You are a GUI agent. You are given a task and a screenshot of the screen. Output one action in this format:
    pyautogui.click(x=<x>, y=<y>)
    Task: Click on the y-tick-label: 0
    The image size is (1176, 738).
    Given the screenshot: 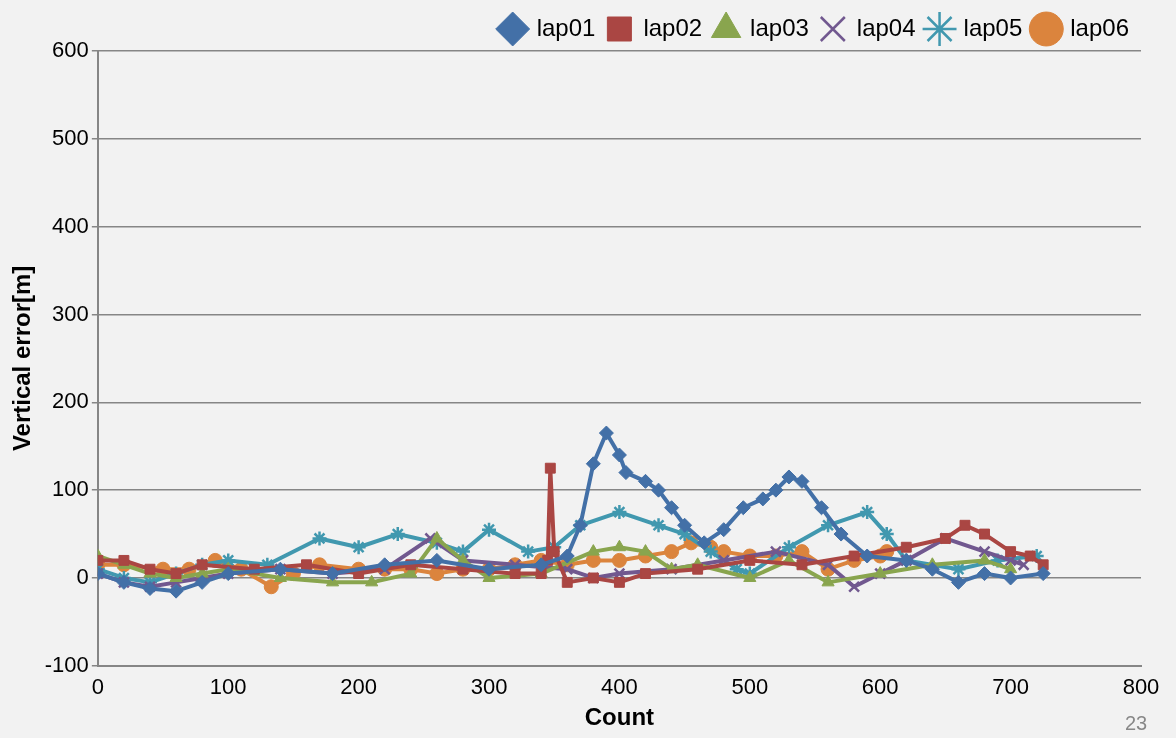 What is the action you would take?
    pyautogui.click(x=82, y=577)
    